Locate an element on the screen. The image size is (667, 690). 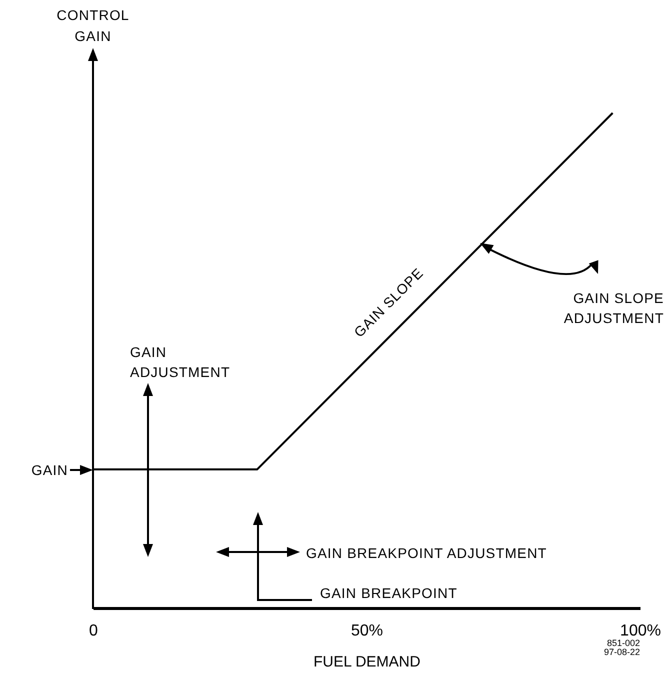
text: 851-002 97-08-22 is located at coordinates (622, 647).